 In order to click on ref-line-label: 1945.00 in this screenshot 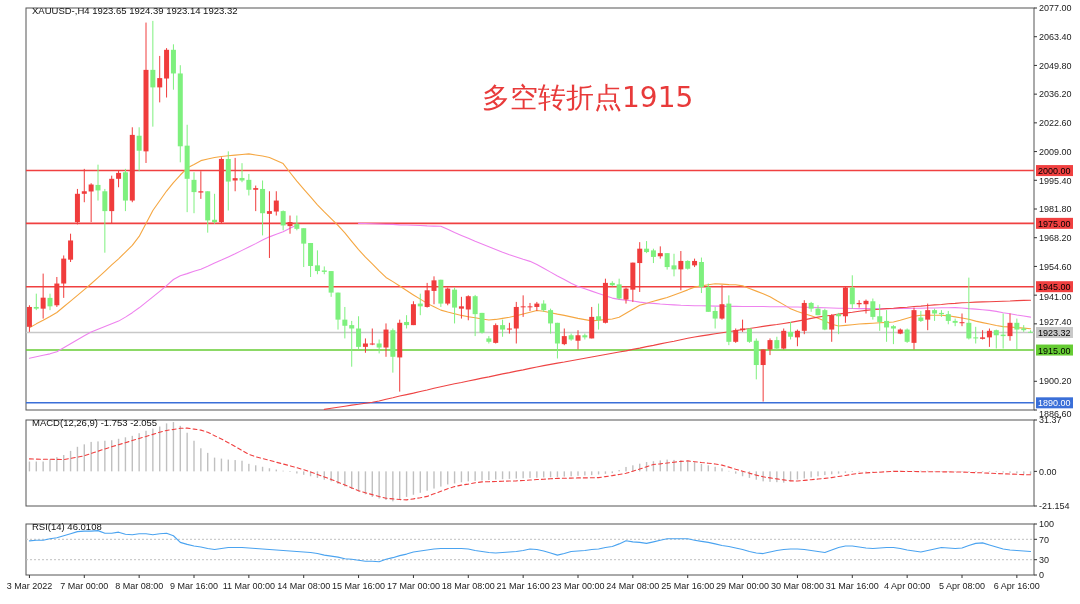, I will do `click(1054, 287)`.